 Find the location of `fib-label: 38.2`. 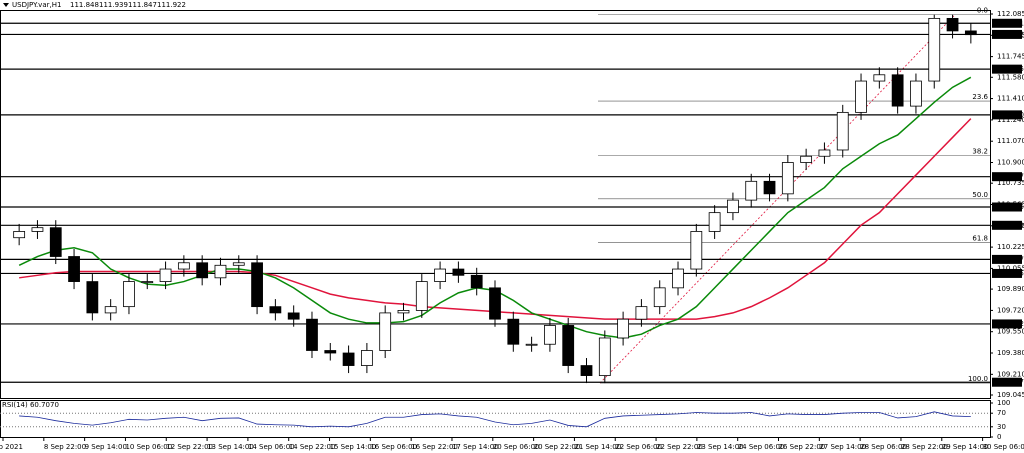

fib-label: 38.2 is located at coordinates (980, 151).